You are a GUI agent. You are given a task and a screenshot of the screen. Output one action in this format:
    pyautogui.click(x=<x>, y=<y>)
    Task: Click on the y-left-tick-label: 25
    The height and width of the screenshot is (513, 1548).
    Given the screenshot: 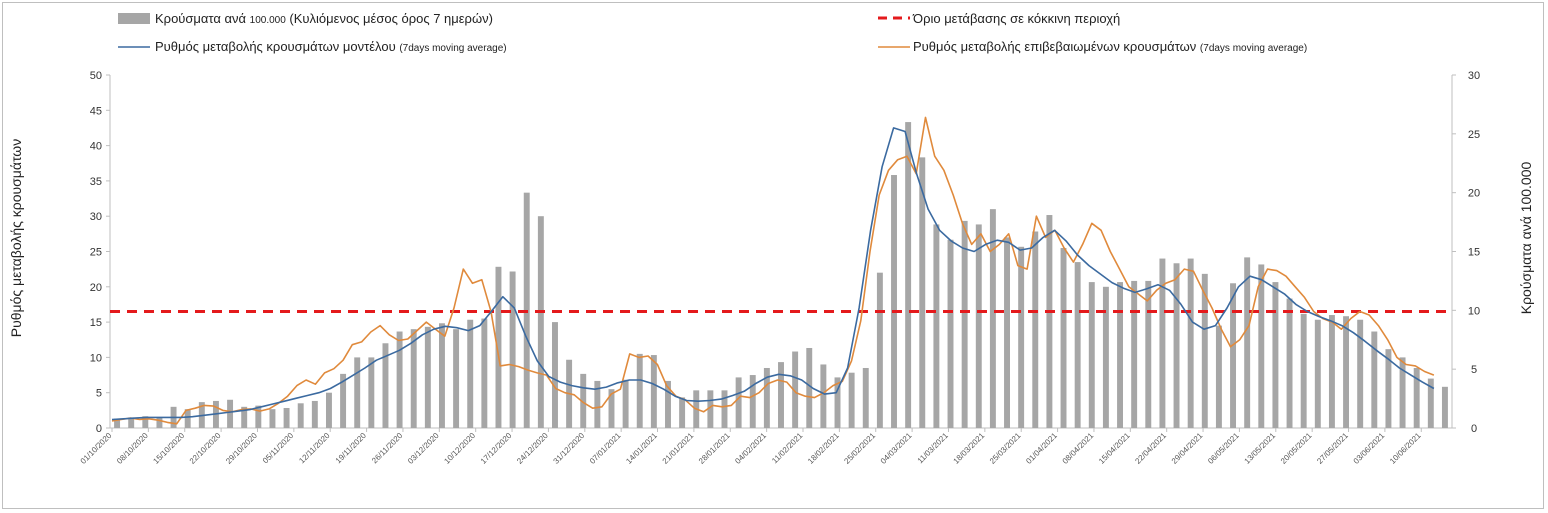 What is the action you would take?
    pyautogui.click(x=96, y=253)
    